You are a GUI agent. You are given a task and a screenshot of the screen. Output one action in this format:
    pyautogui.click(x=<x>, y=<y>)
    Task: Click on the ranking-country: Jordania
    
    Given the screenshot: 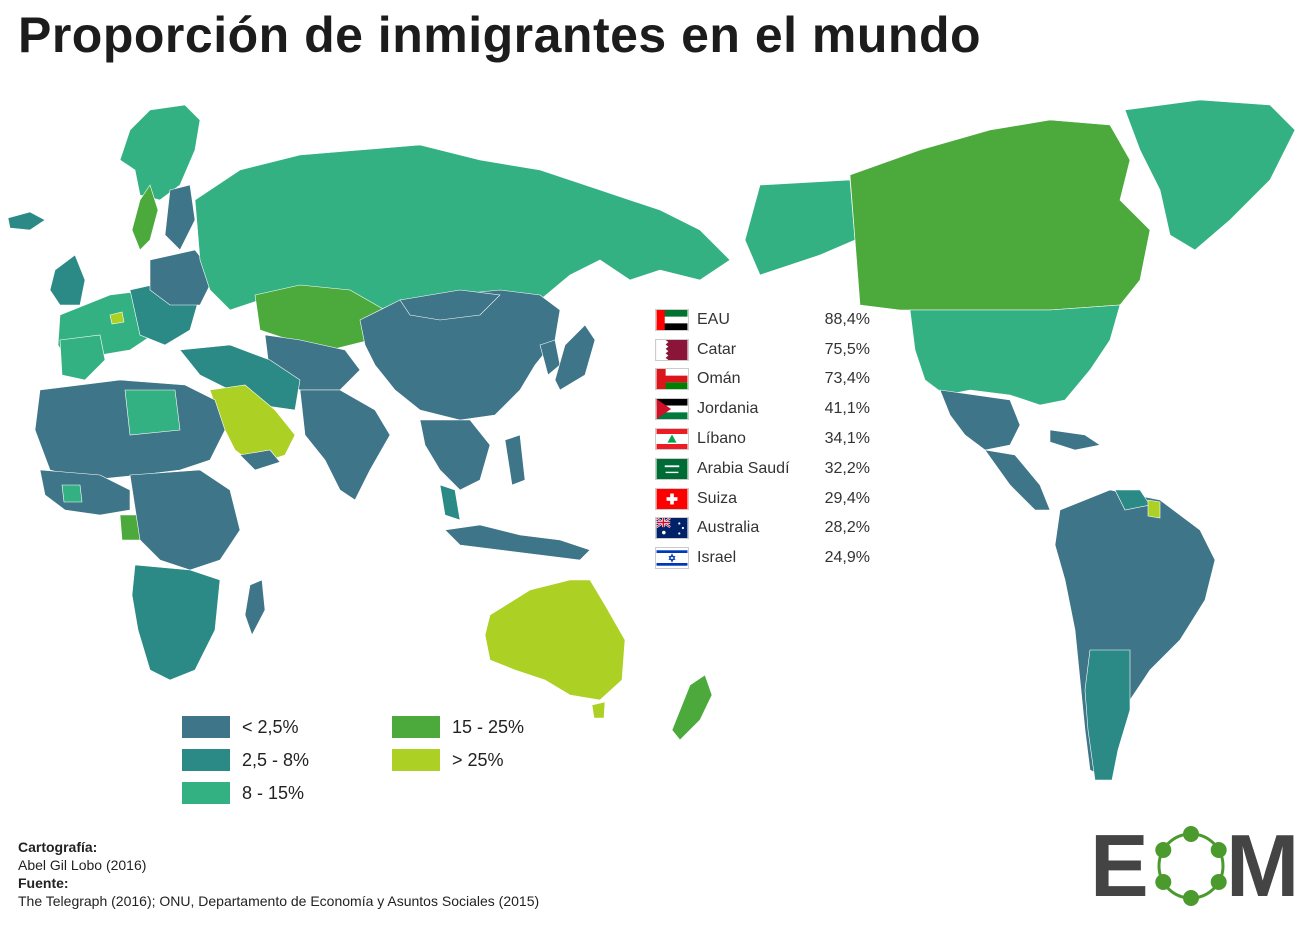 What is the action you would take?
    pyautogui.click(x=728, y=409)
    